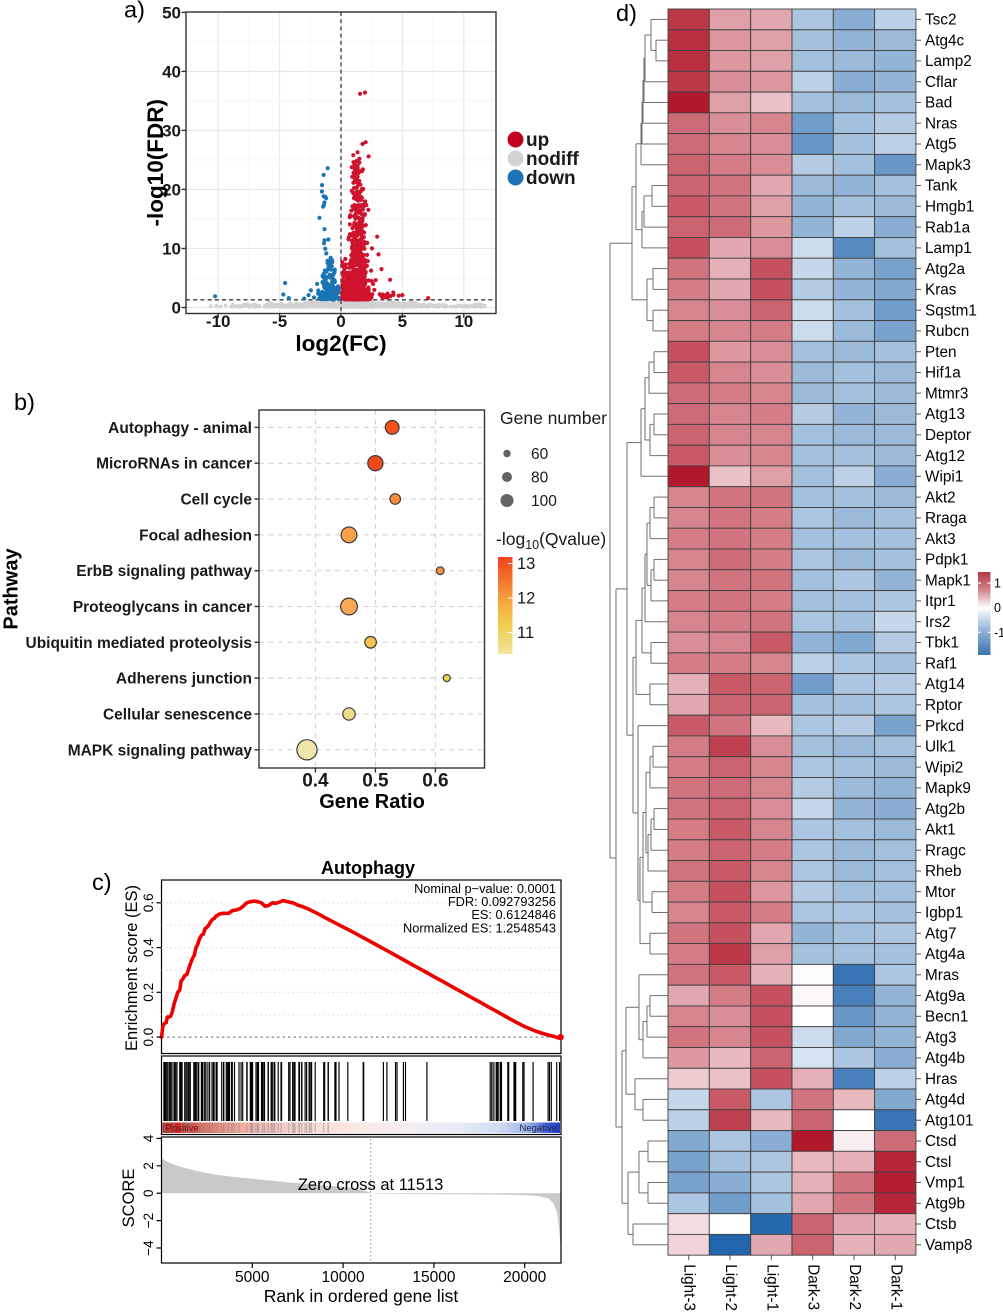 This screenshot has height=1316, width=1003. Describe the element at coordinates (171, 12) in the screenshot. I see `svg-text: 50` at that location.